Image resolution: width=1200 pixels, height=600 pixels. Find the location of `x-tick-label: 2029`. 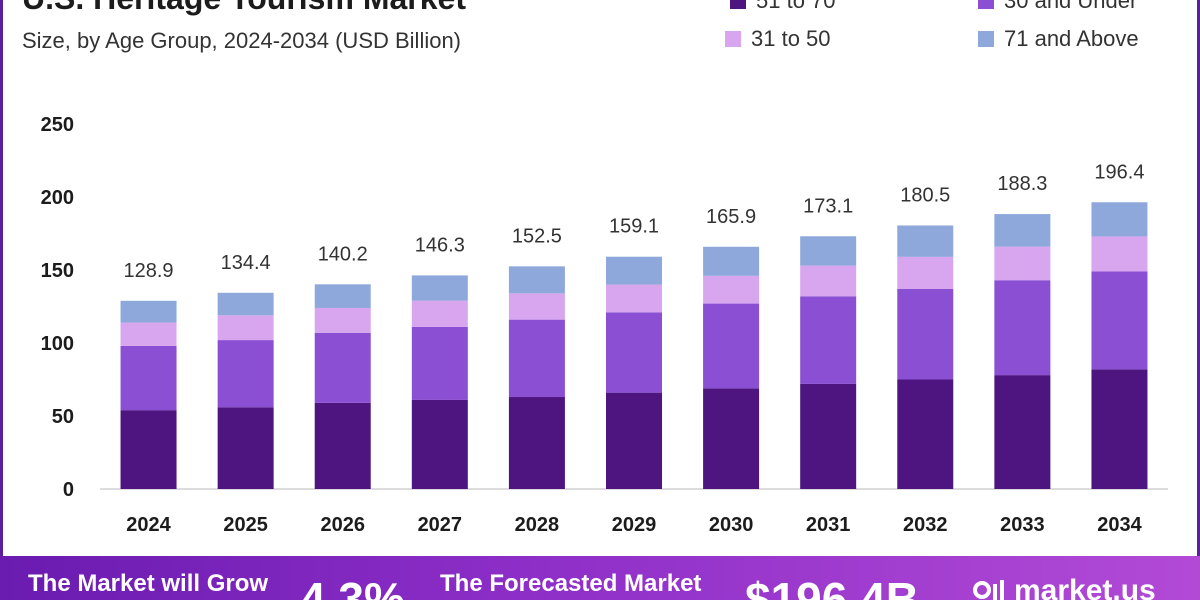

x-tick-label: 2029 is located at coordinates (634, 525).